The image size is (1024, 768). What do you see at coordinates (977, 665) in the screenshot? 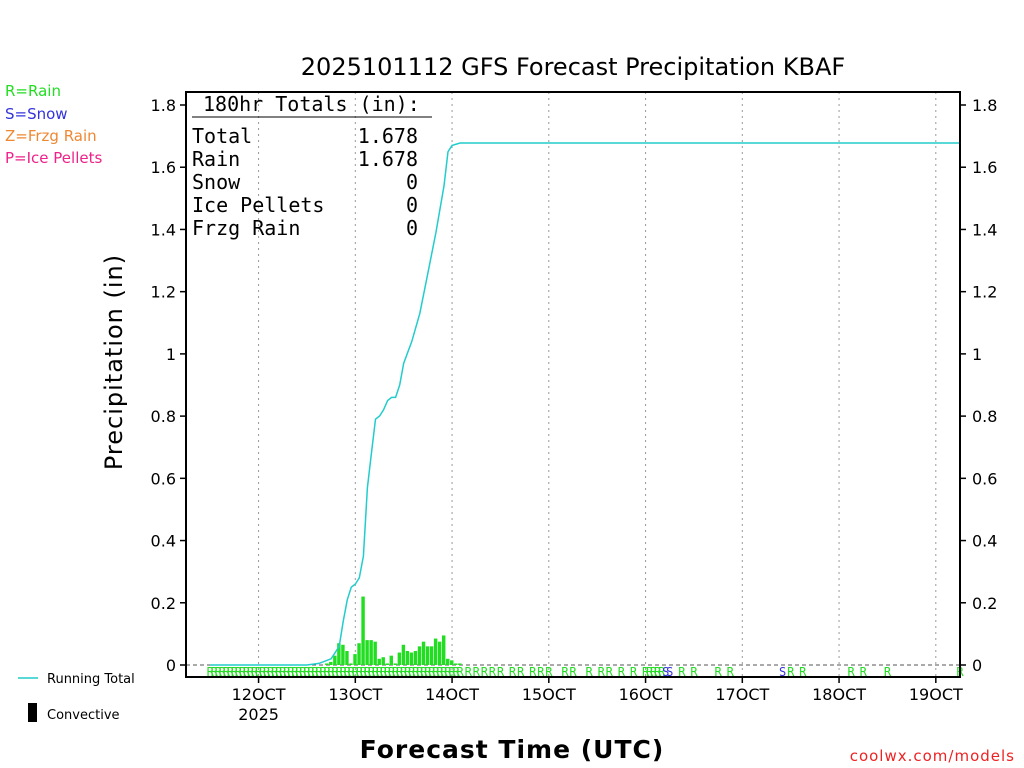
I see `y-tick-label-right: 0` at bounding box center [977, 665].